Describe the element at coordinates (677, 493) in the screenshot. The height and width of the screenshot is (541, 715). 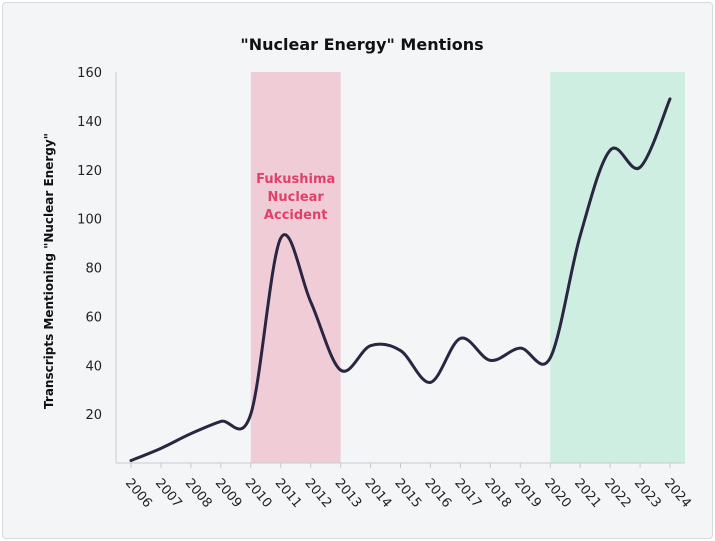
I see `x-tick-label: 2024` at that location.